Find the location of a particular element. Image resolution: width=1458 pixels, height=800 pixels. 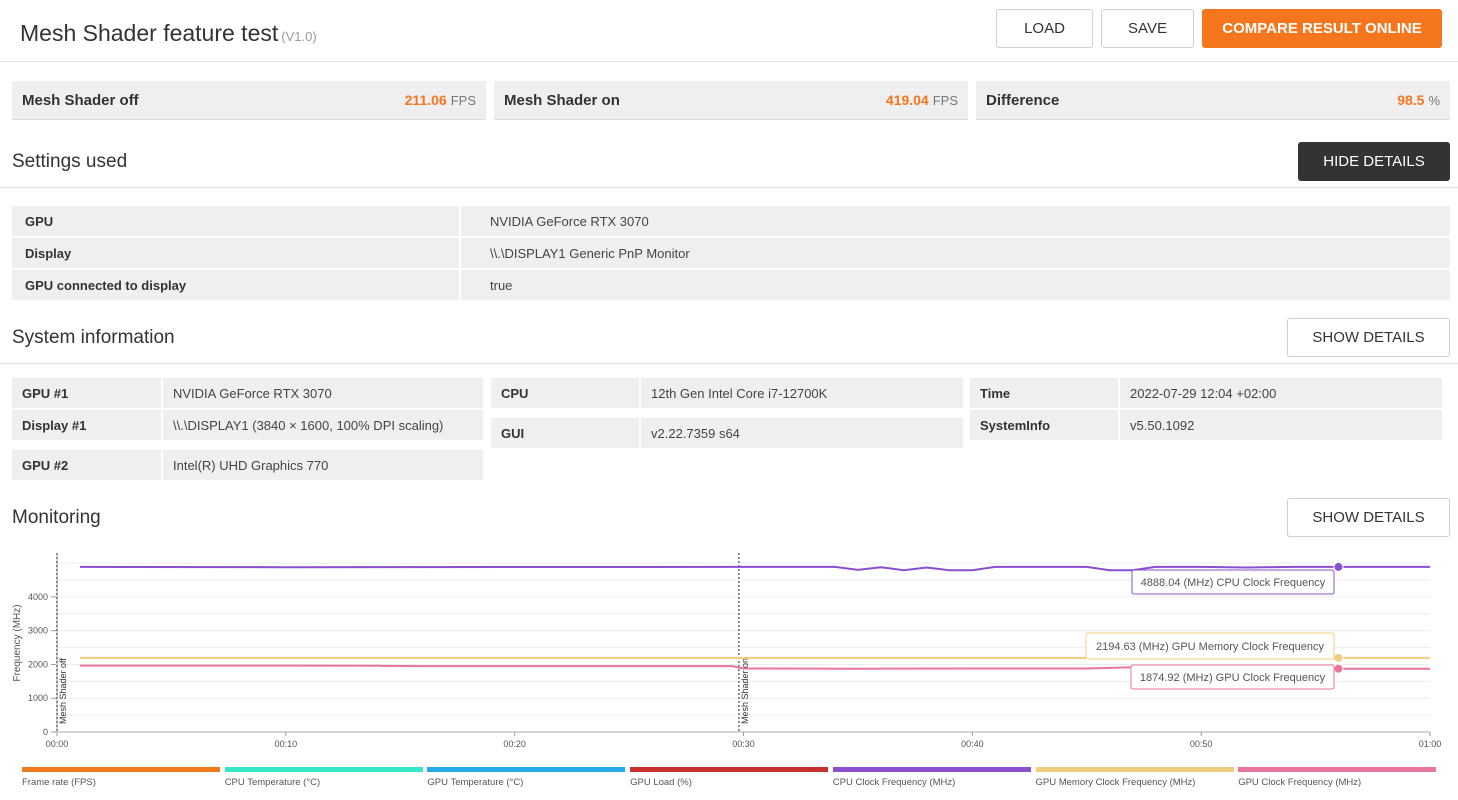

x-tick-label: 00:10 is located at coordinates (286, 744).